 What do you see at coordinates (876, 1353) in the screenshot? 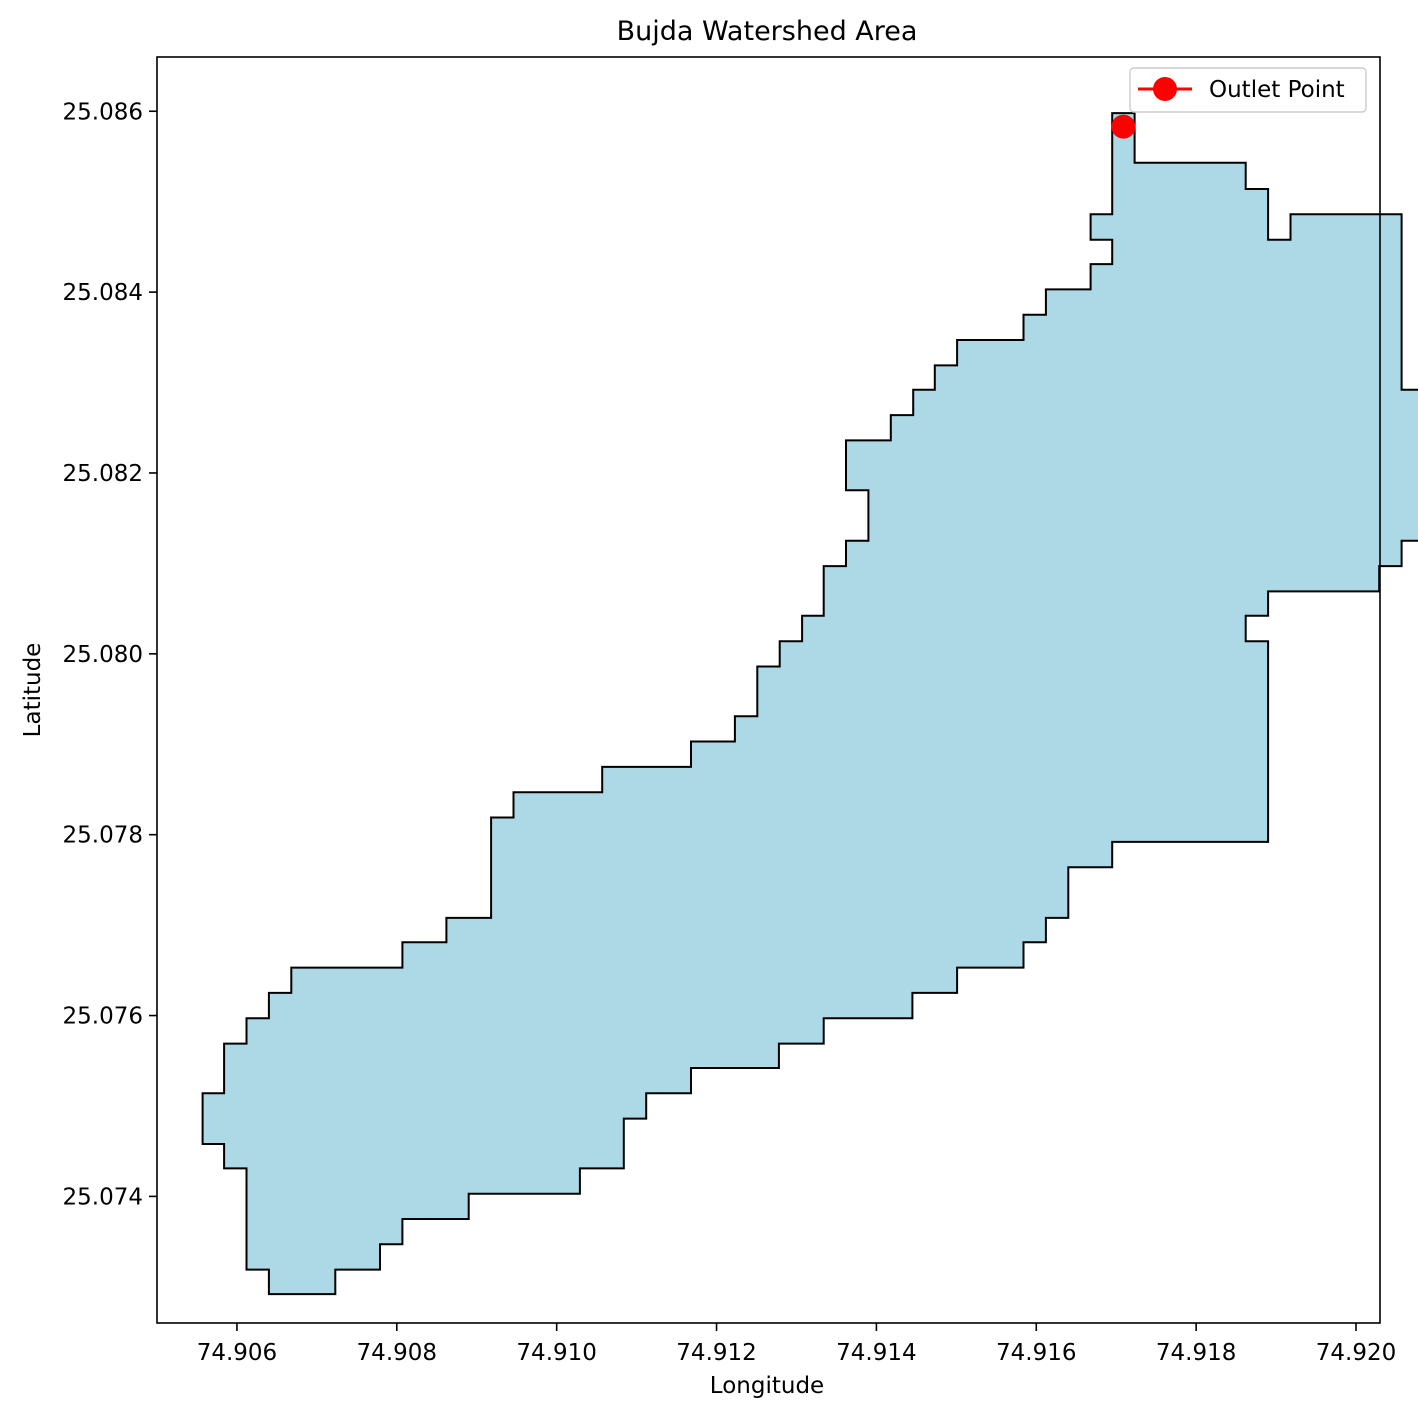
I see `x-tick-label: 74.914` at bounding box center [876, 1353].